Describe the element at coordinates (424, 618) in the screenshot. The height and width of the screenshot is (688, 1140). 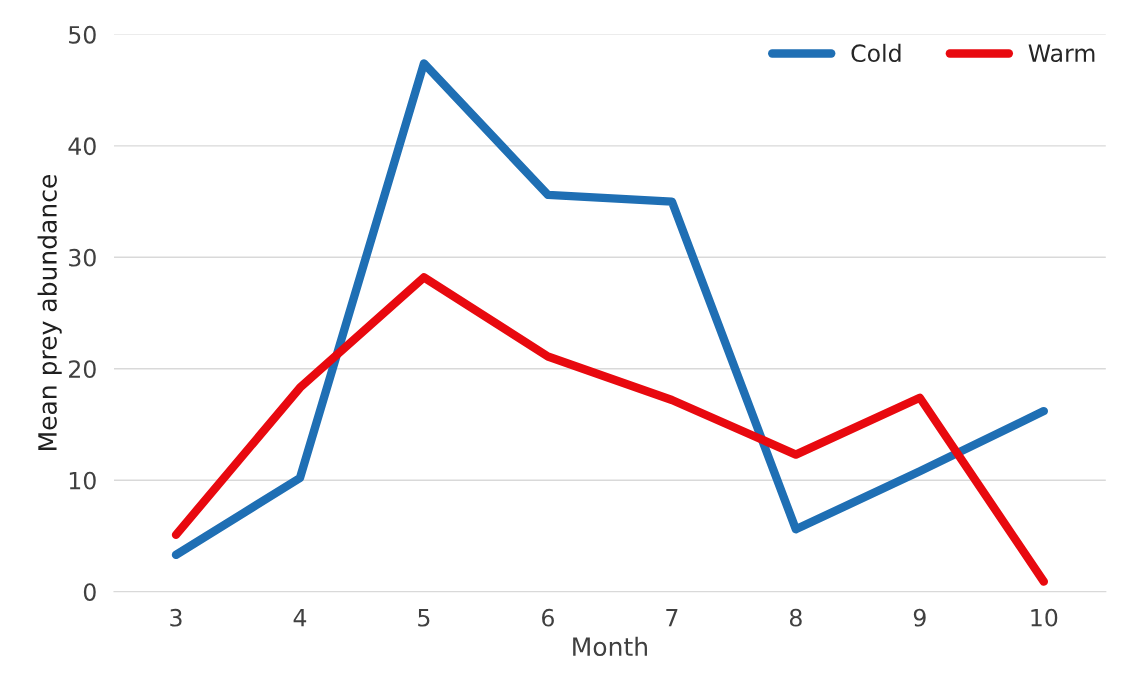
I see `x-tick-label: 5` at that location.